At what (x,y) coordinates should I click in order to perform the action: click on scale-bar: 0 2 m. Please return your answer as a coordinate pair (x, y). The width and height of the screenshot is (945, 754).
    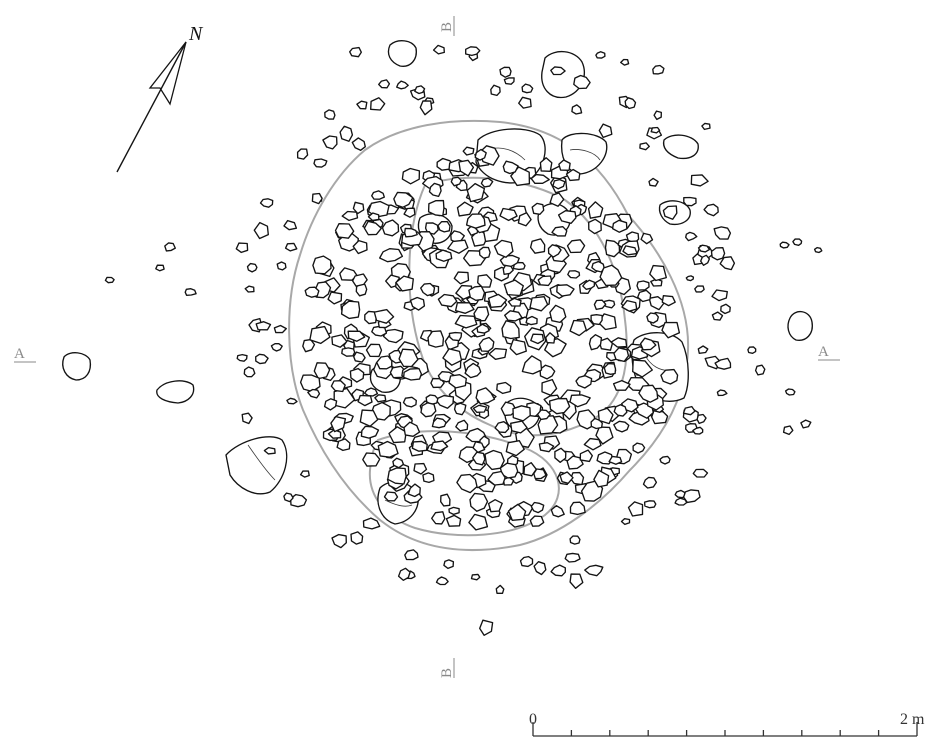
    Looking at the image, I should click on (727, 724).